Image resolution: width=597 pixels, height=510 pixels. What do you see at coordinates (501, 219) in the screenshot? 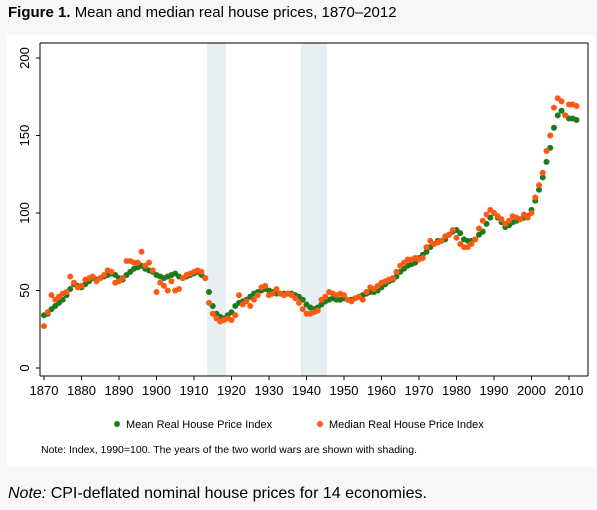
I see `median-point-1992` at bounding box center [501, 219].